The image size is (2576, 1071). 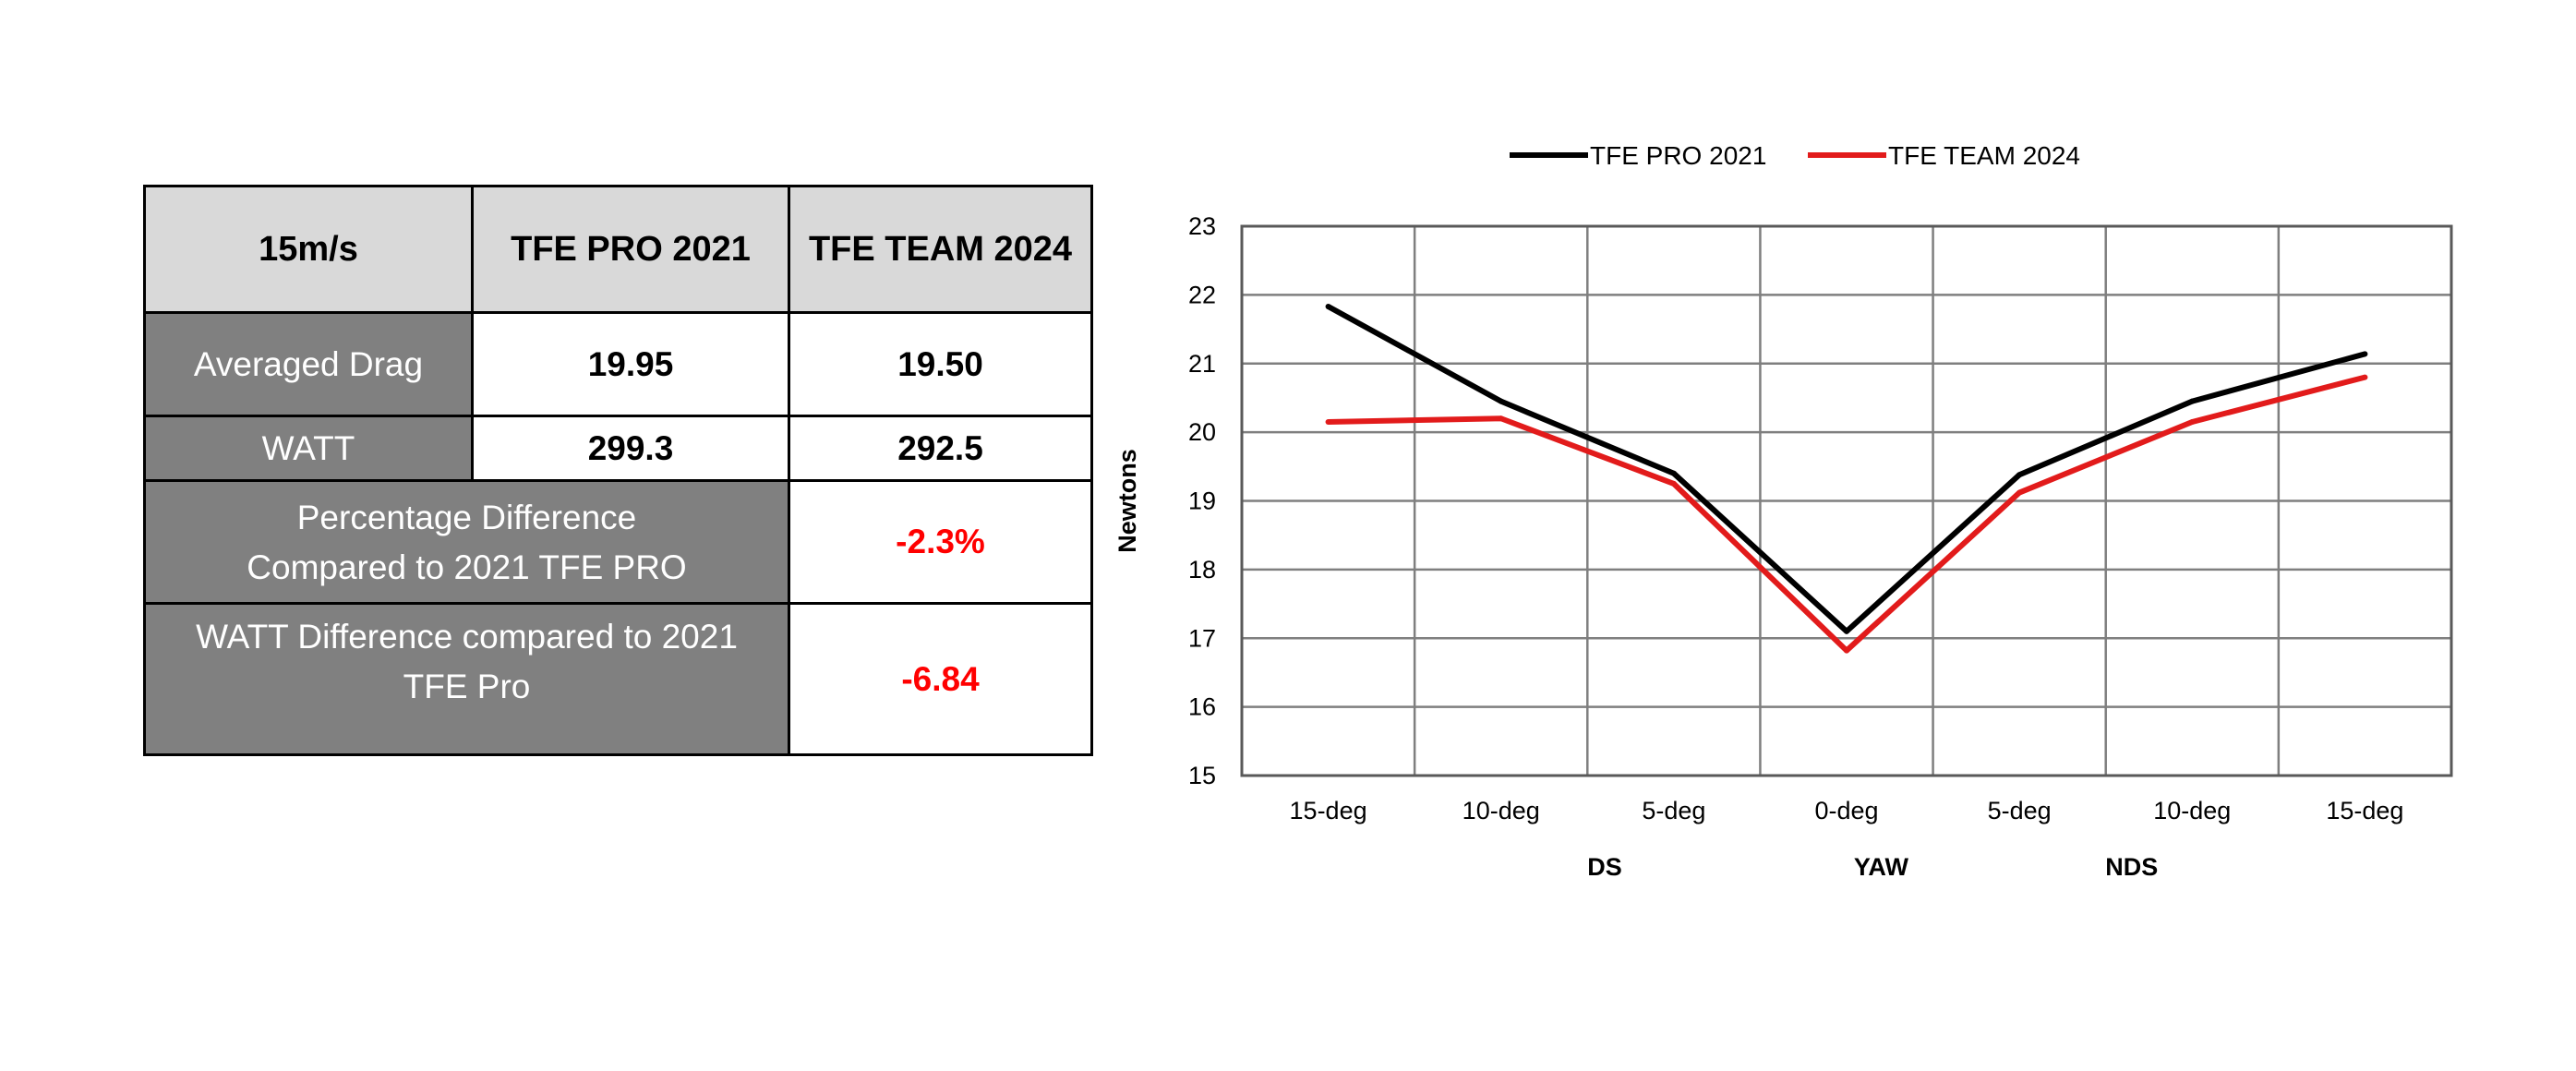 I want to click on x-axis-group-labels: DS YAW NDS, so click(x=1872, y=867).